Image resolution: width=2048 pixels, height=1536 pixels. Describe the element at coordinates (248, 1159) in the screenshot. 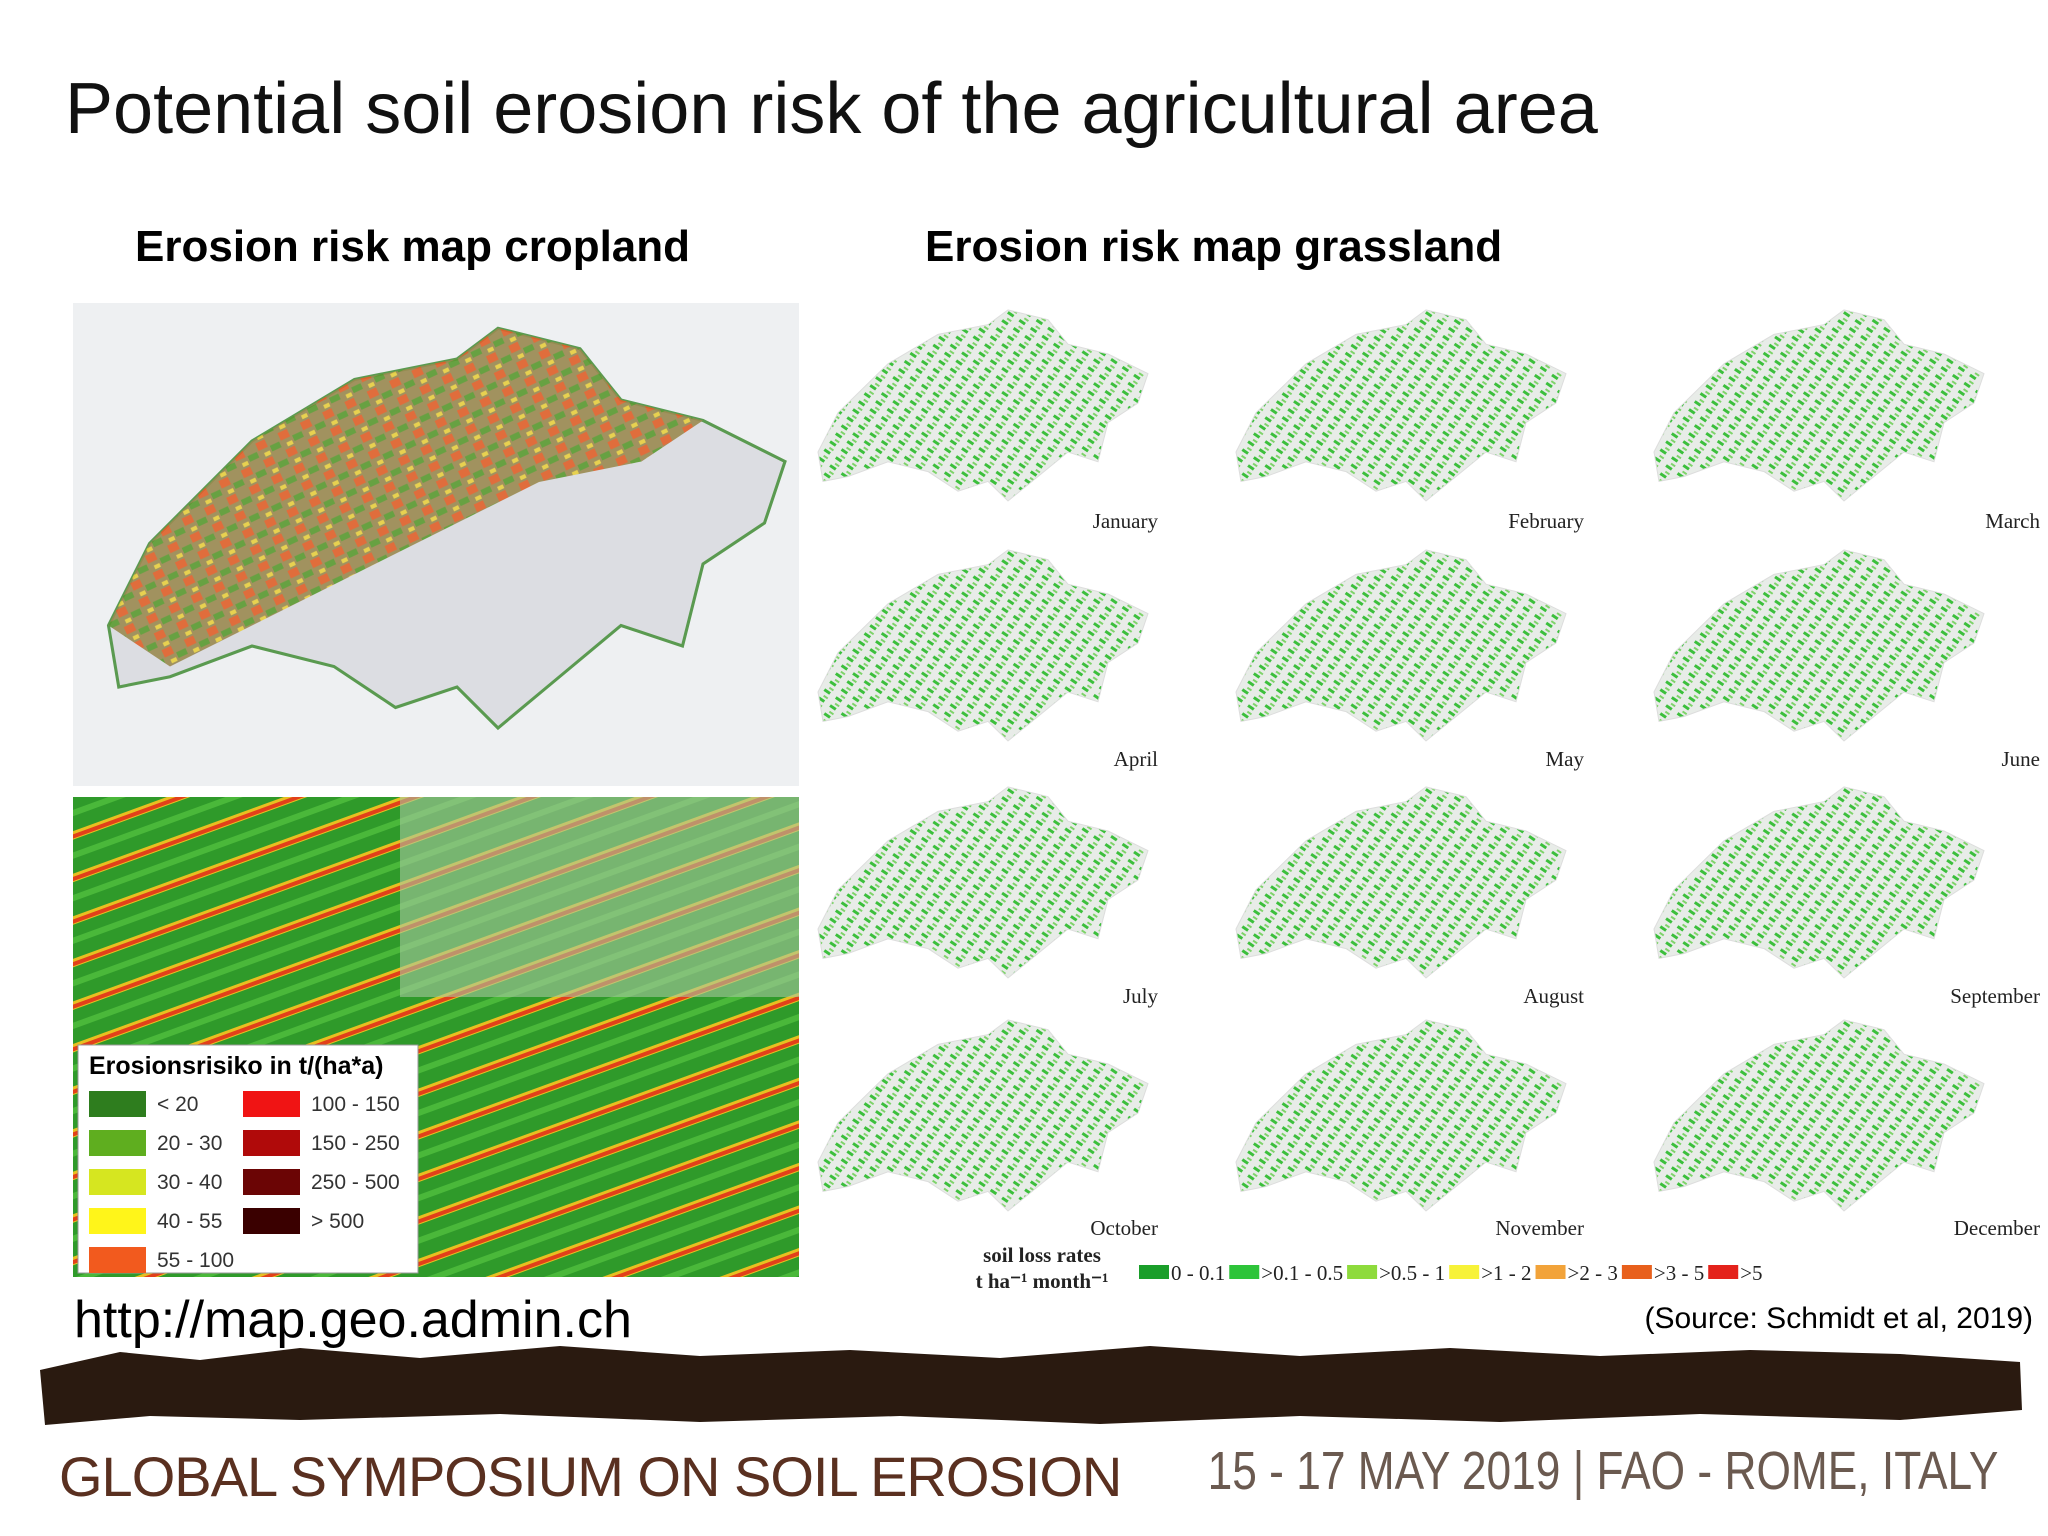

I see `legend-box` at that location.